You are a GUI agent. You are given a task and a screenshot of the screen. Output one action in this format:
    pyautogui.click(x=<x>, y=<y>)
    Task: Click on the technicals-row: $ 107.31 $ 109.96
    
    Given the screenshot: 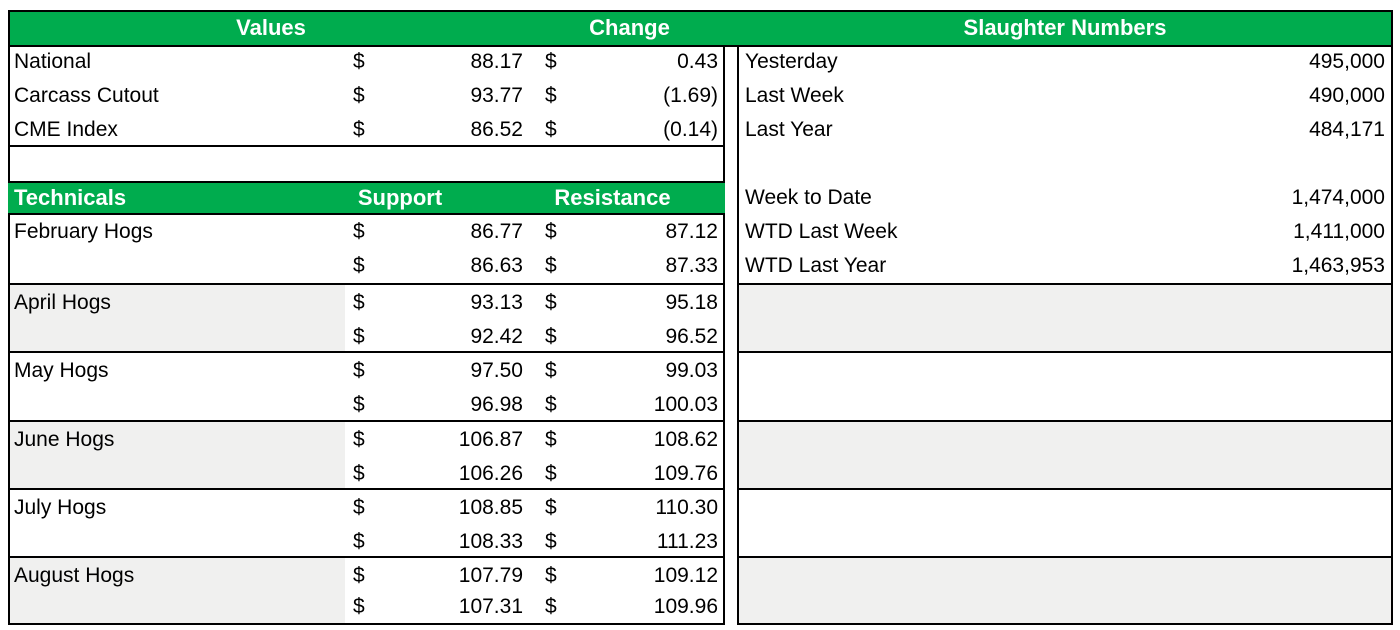 What is the action you would take?
    pyautogui.click(x=700, y=607)
    